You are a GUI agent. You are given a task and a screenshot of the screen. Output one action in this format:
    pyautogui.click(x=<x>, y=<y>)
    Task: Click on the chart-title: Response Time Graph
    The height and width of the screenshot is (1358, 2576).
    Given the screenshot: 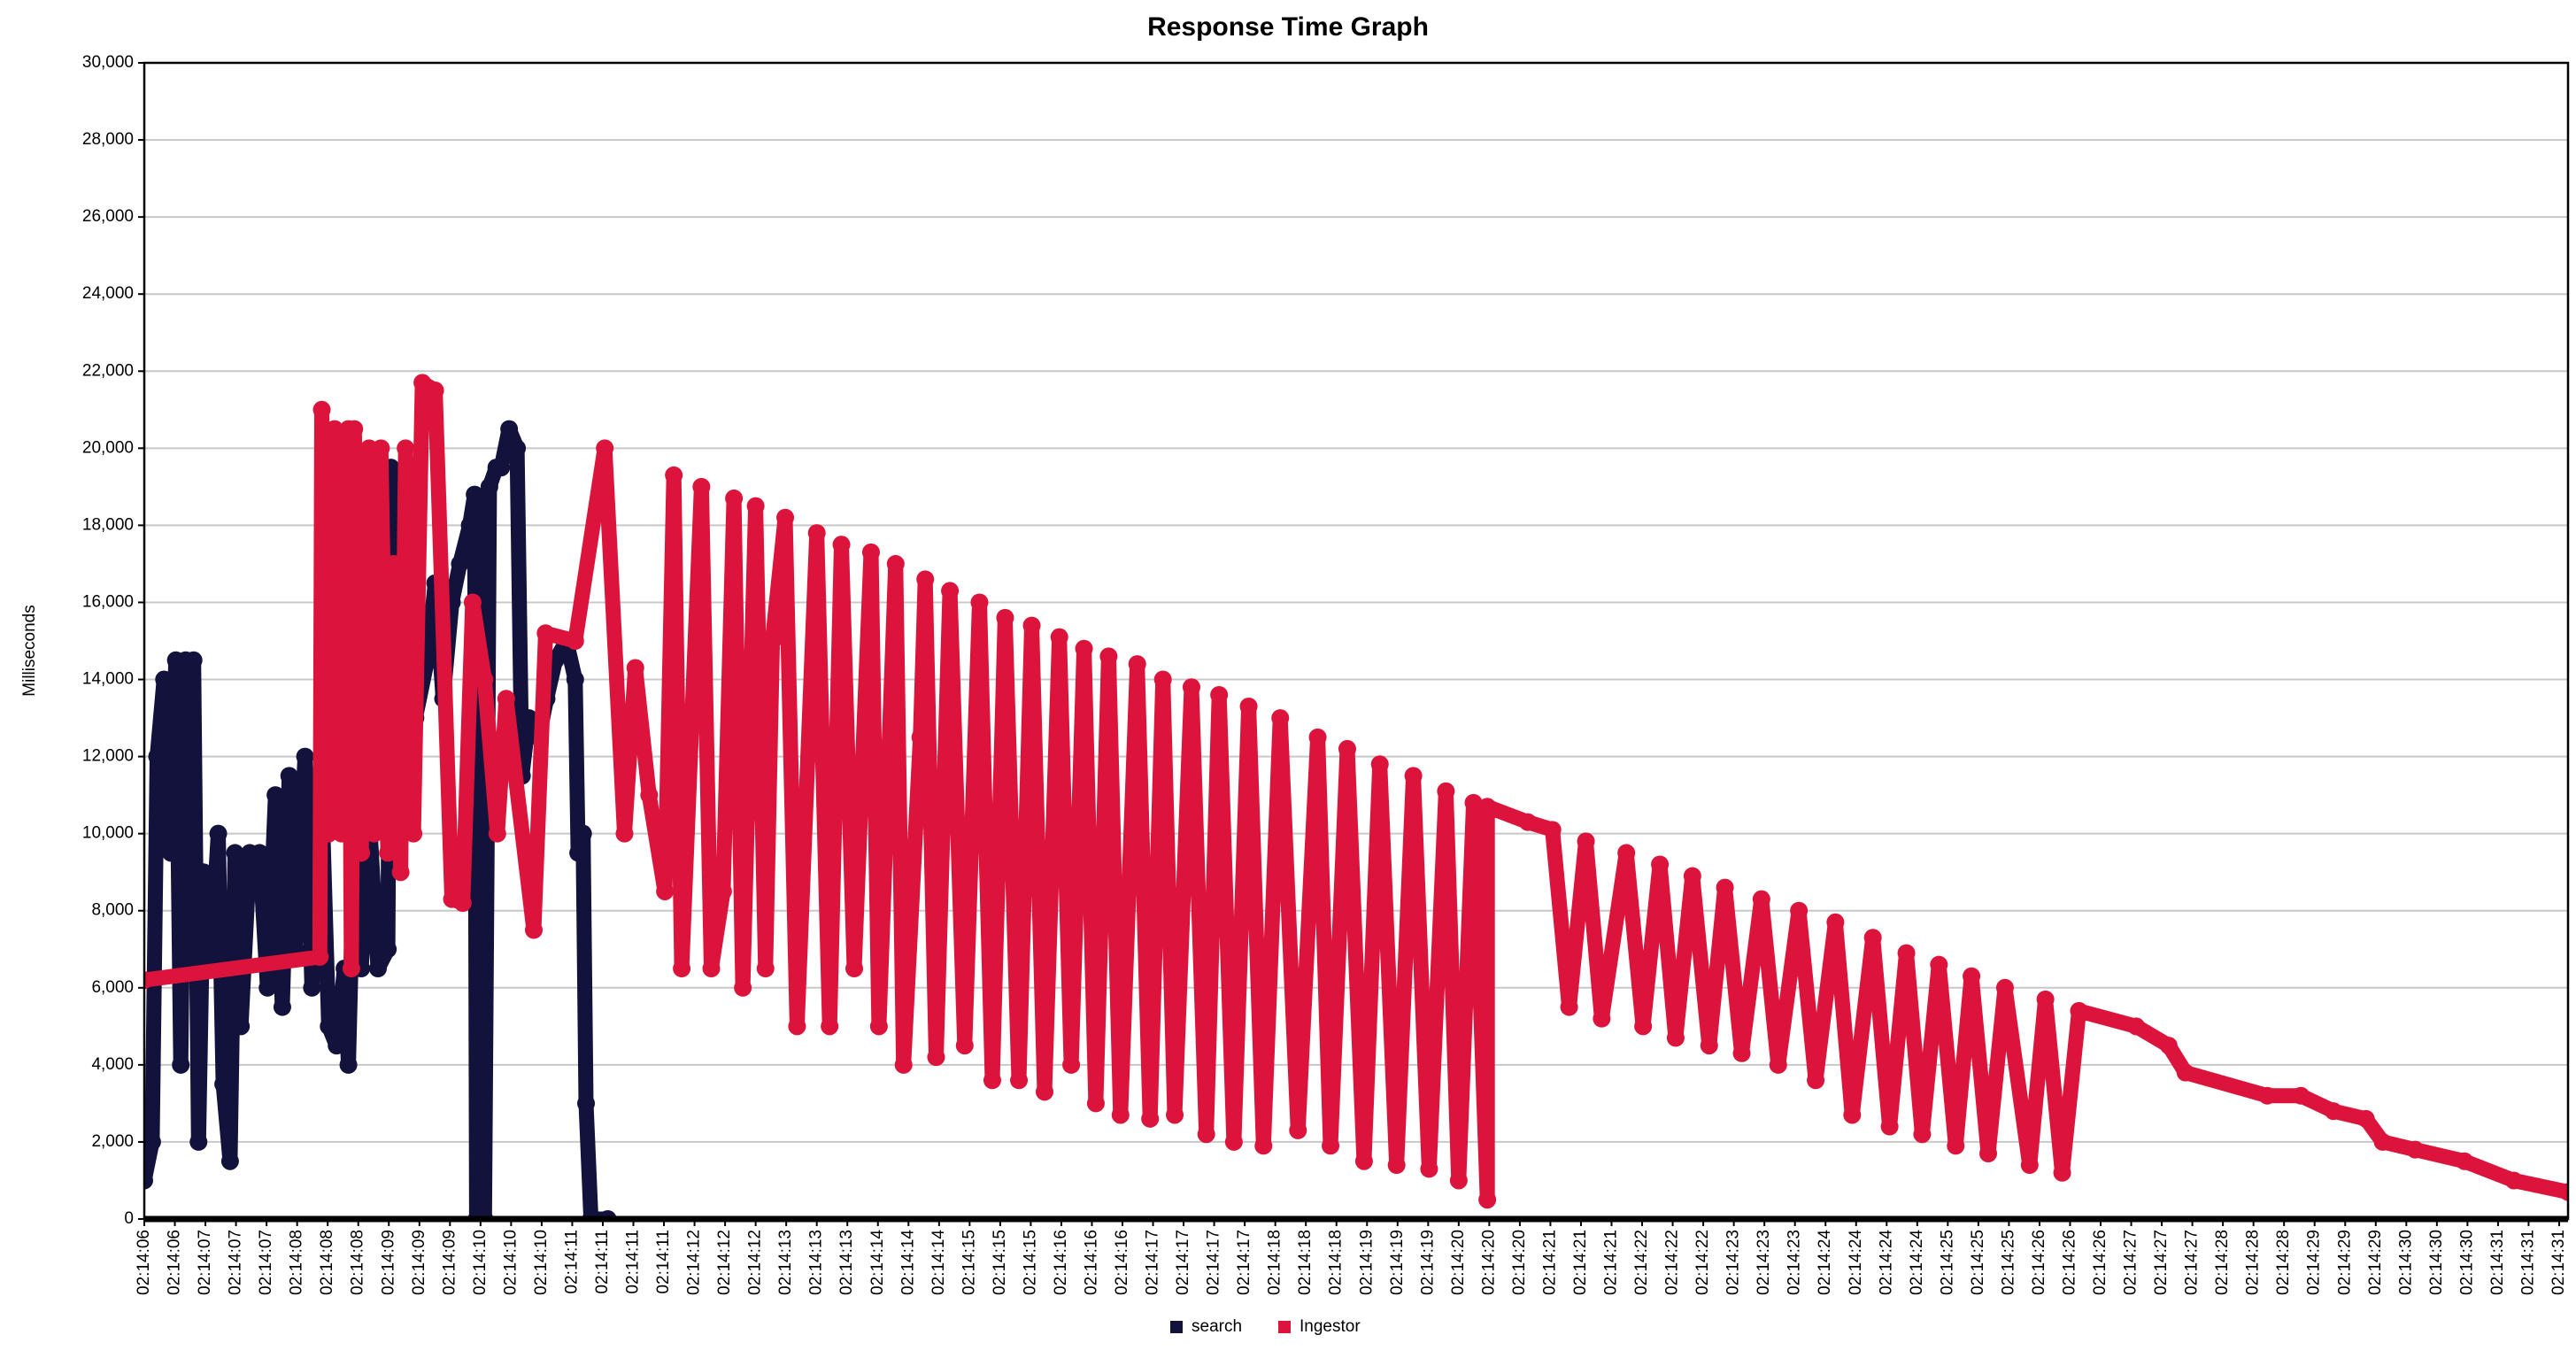 What is the action you would take?
    pyautogui.click(x=1288, y=27)
    